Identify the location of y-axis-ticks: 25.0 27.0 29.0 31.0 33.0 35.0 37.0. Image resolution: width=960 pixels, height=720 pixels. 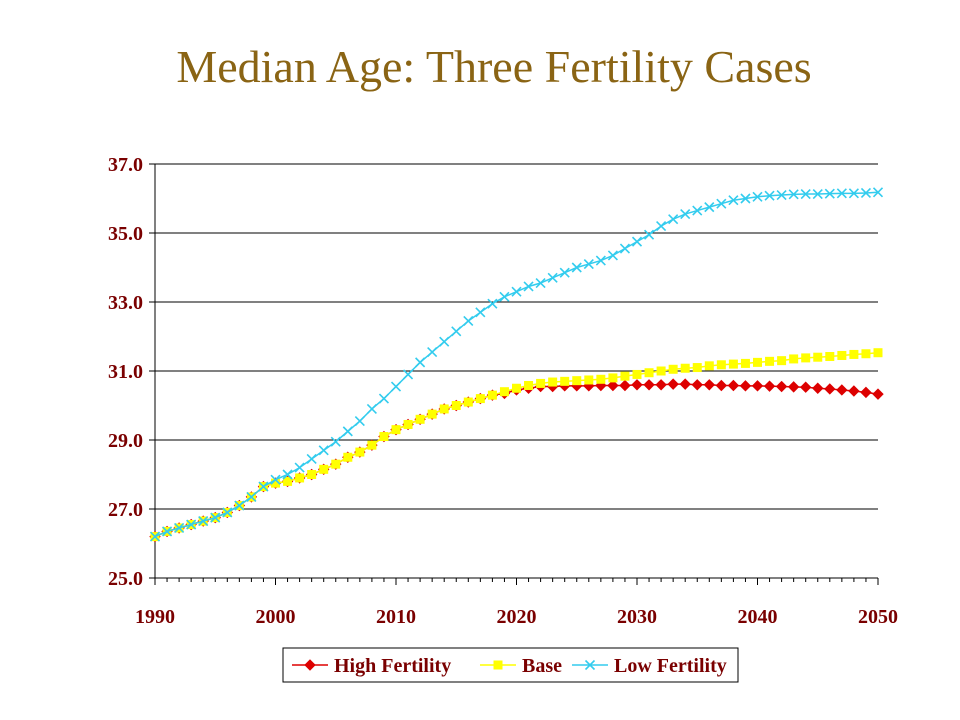
(131, 372).